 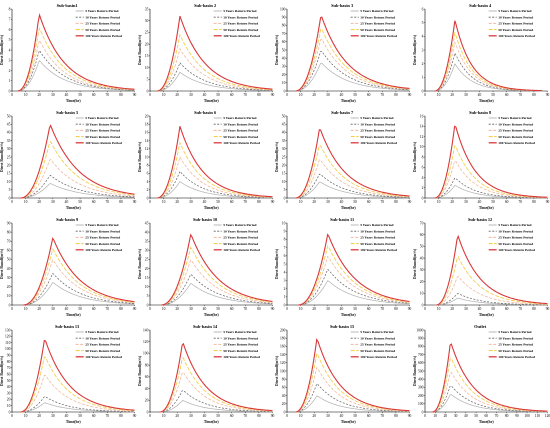 What do you see at coordinates (452, 95) in the screenshot?
I see `x-tick-label: 20` at bounding box center [452, 95].